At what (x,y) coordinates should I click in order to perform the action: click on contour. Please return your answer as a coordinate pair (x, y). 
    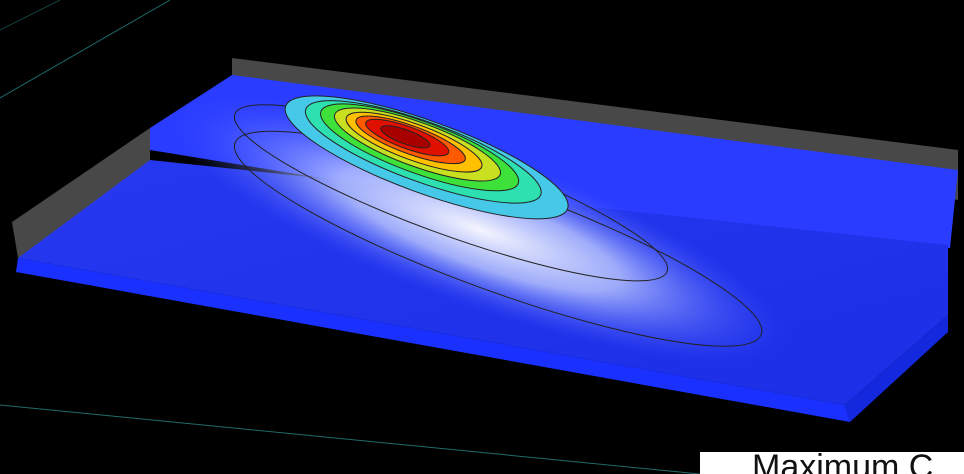
    Looking at the image, I should click on (405, 137).